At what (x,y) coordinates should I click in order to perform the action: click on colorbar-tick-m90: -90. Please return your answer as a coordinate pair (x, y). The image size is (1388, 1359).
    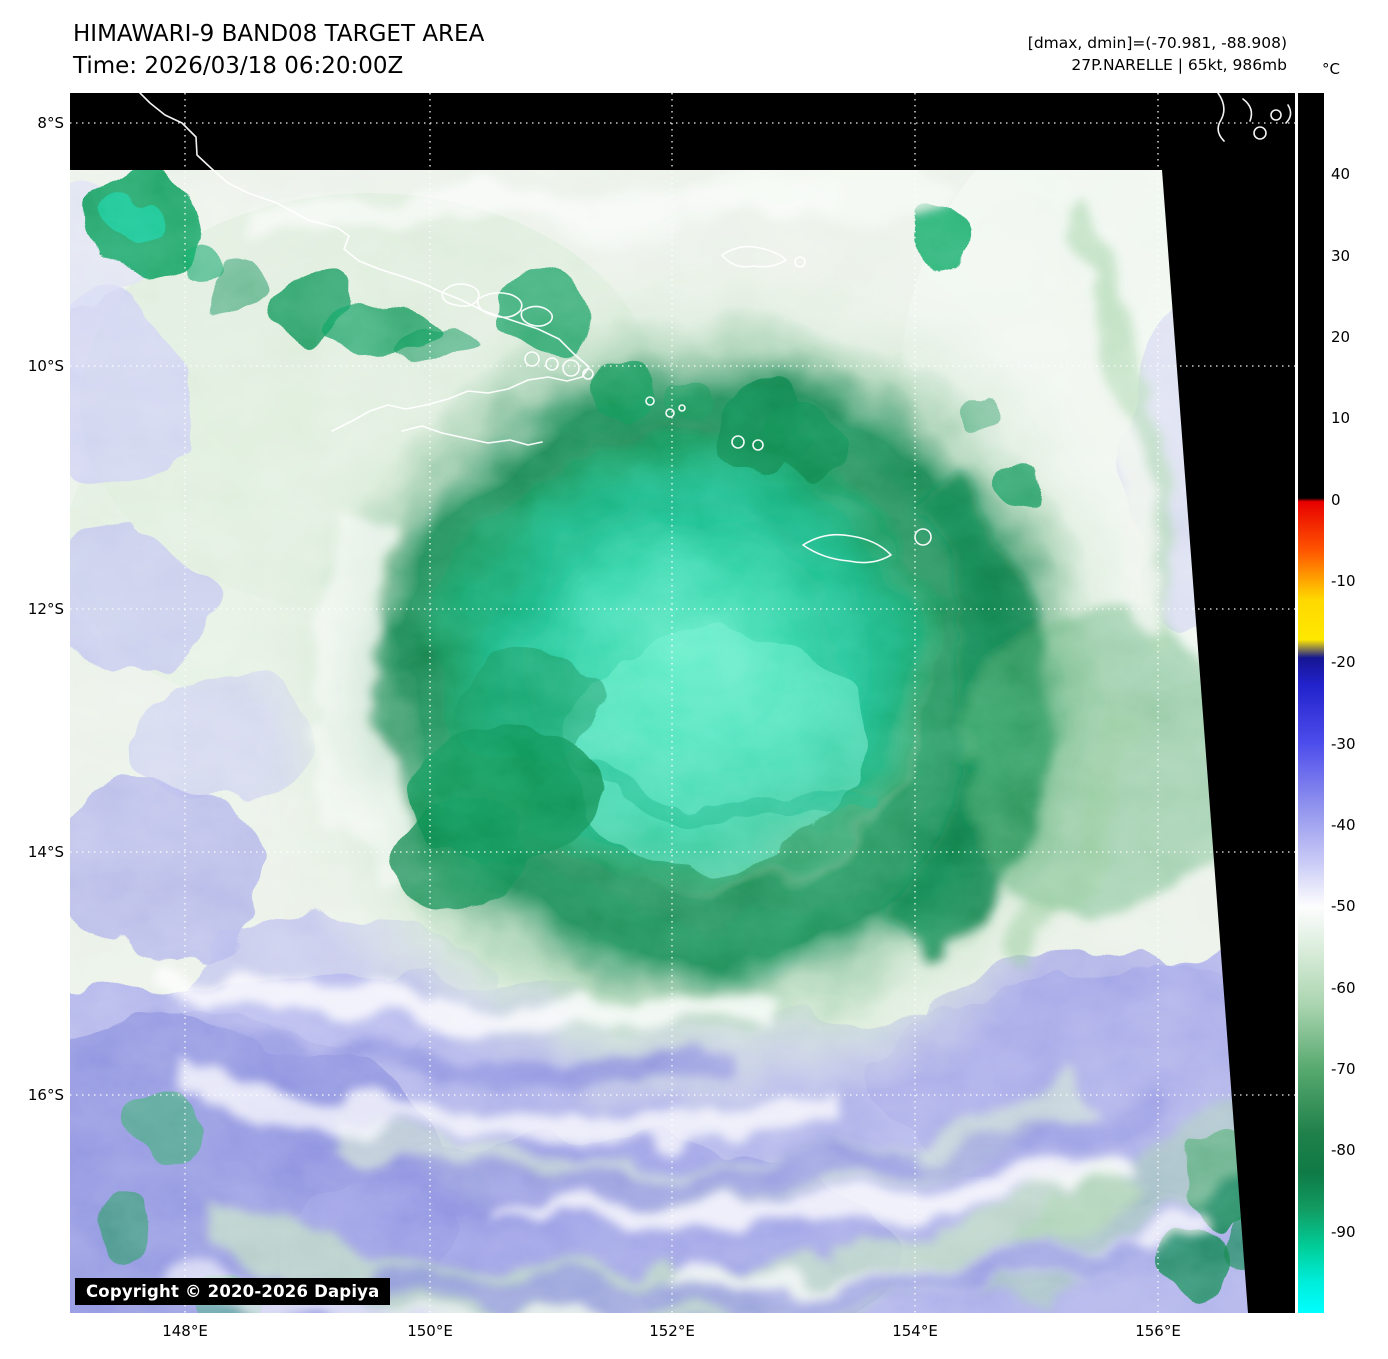
    Looking at the image, I should click on (1343, 1231).